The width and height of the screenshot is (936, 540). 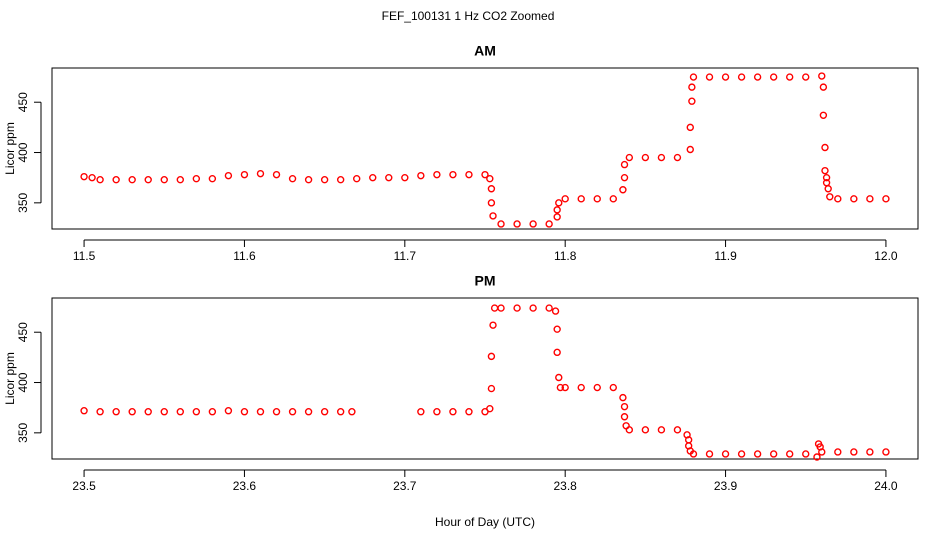 I want to click on y-axis-label: Licor ppm, so click(x=10, y=378).